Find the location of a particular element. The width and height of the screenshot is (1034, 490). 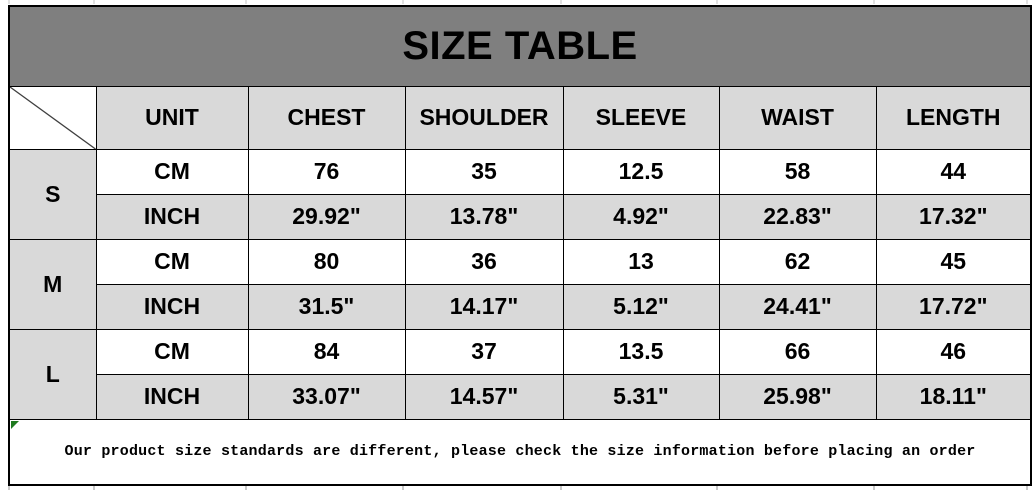

value-cell: 5.31" is located at coordinates (641, 396).